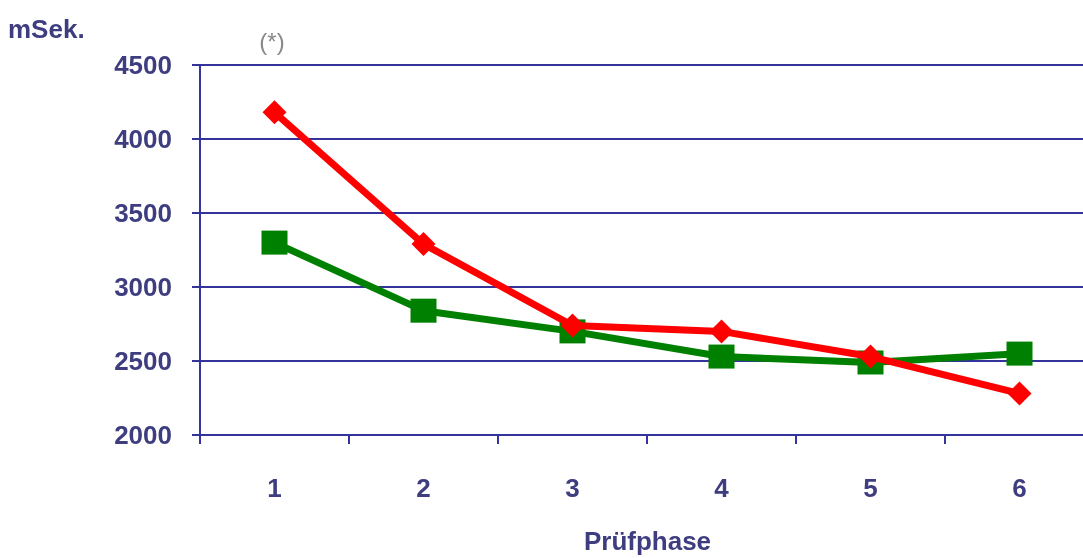 This screenshot has width=1083, height=558. I want to click on x-axis-title: Prüfphase, so click(647, 541).